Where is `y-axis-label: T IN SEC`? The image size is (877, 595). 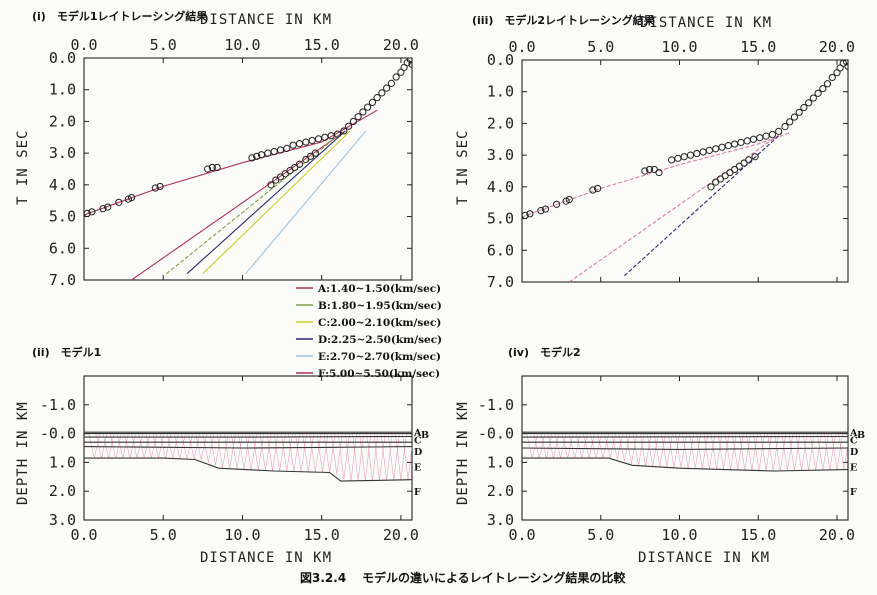
y-axis-label: T IN SEC is located at coordinates (23, 167).